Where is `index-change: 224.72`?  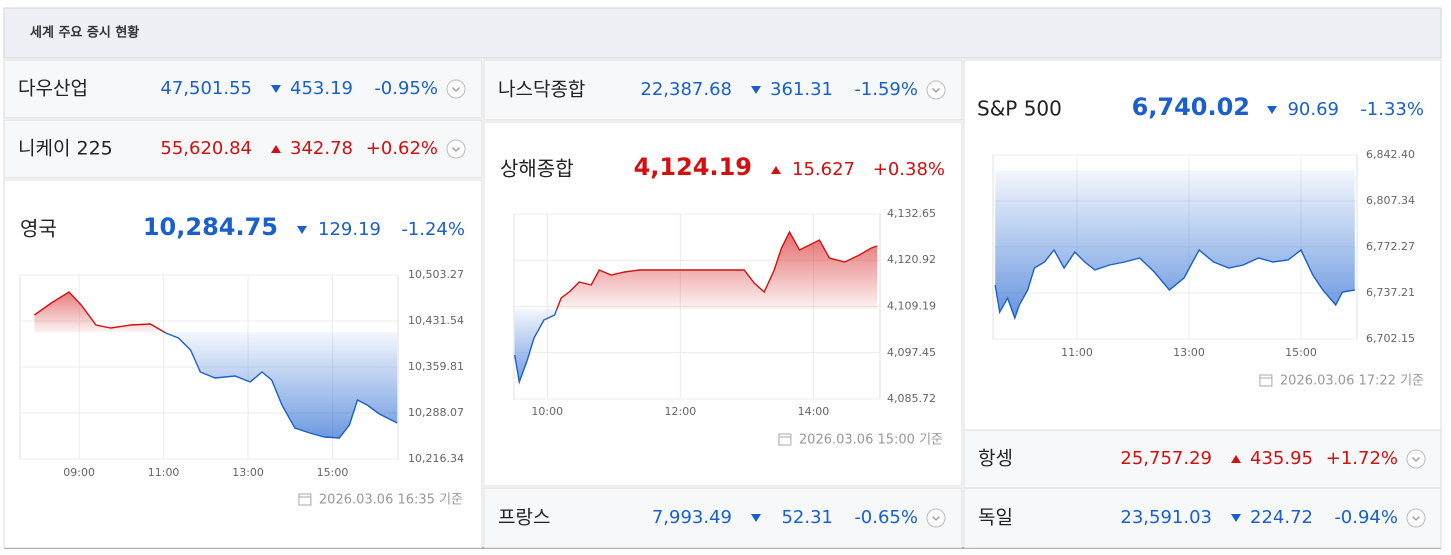
index-change: 224.72 is located at coordinates (1281, 517).